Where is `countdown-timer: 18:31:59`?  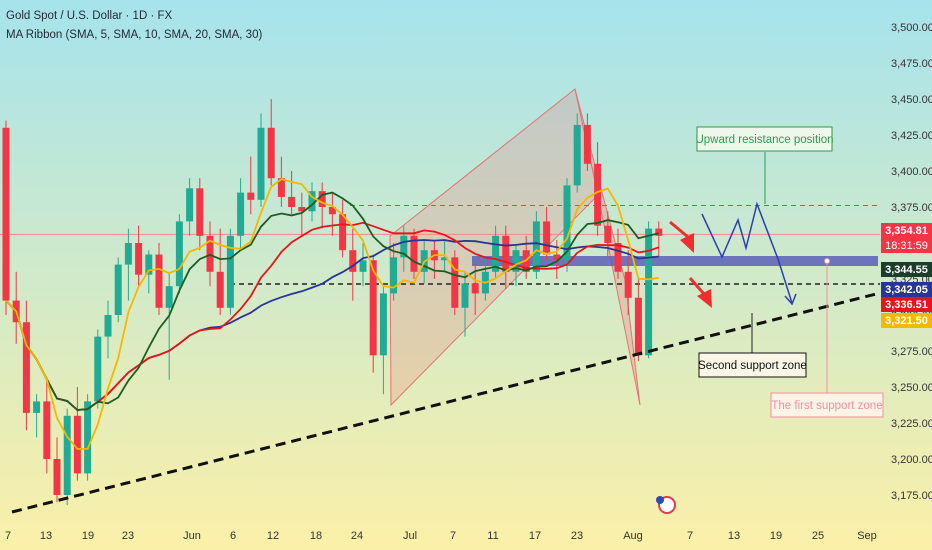
countdown-timer: 18:31:59 is located at coordinates (906, 246).